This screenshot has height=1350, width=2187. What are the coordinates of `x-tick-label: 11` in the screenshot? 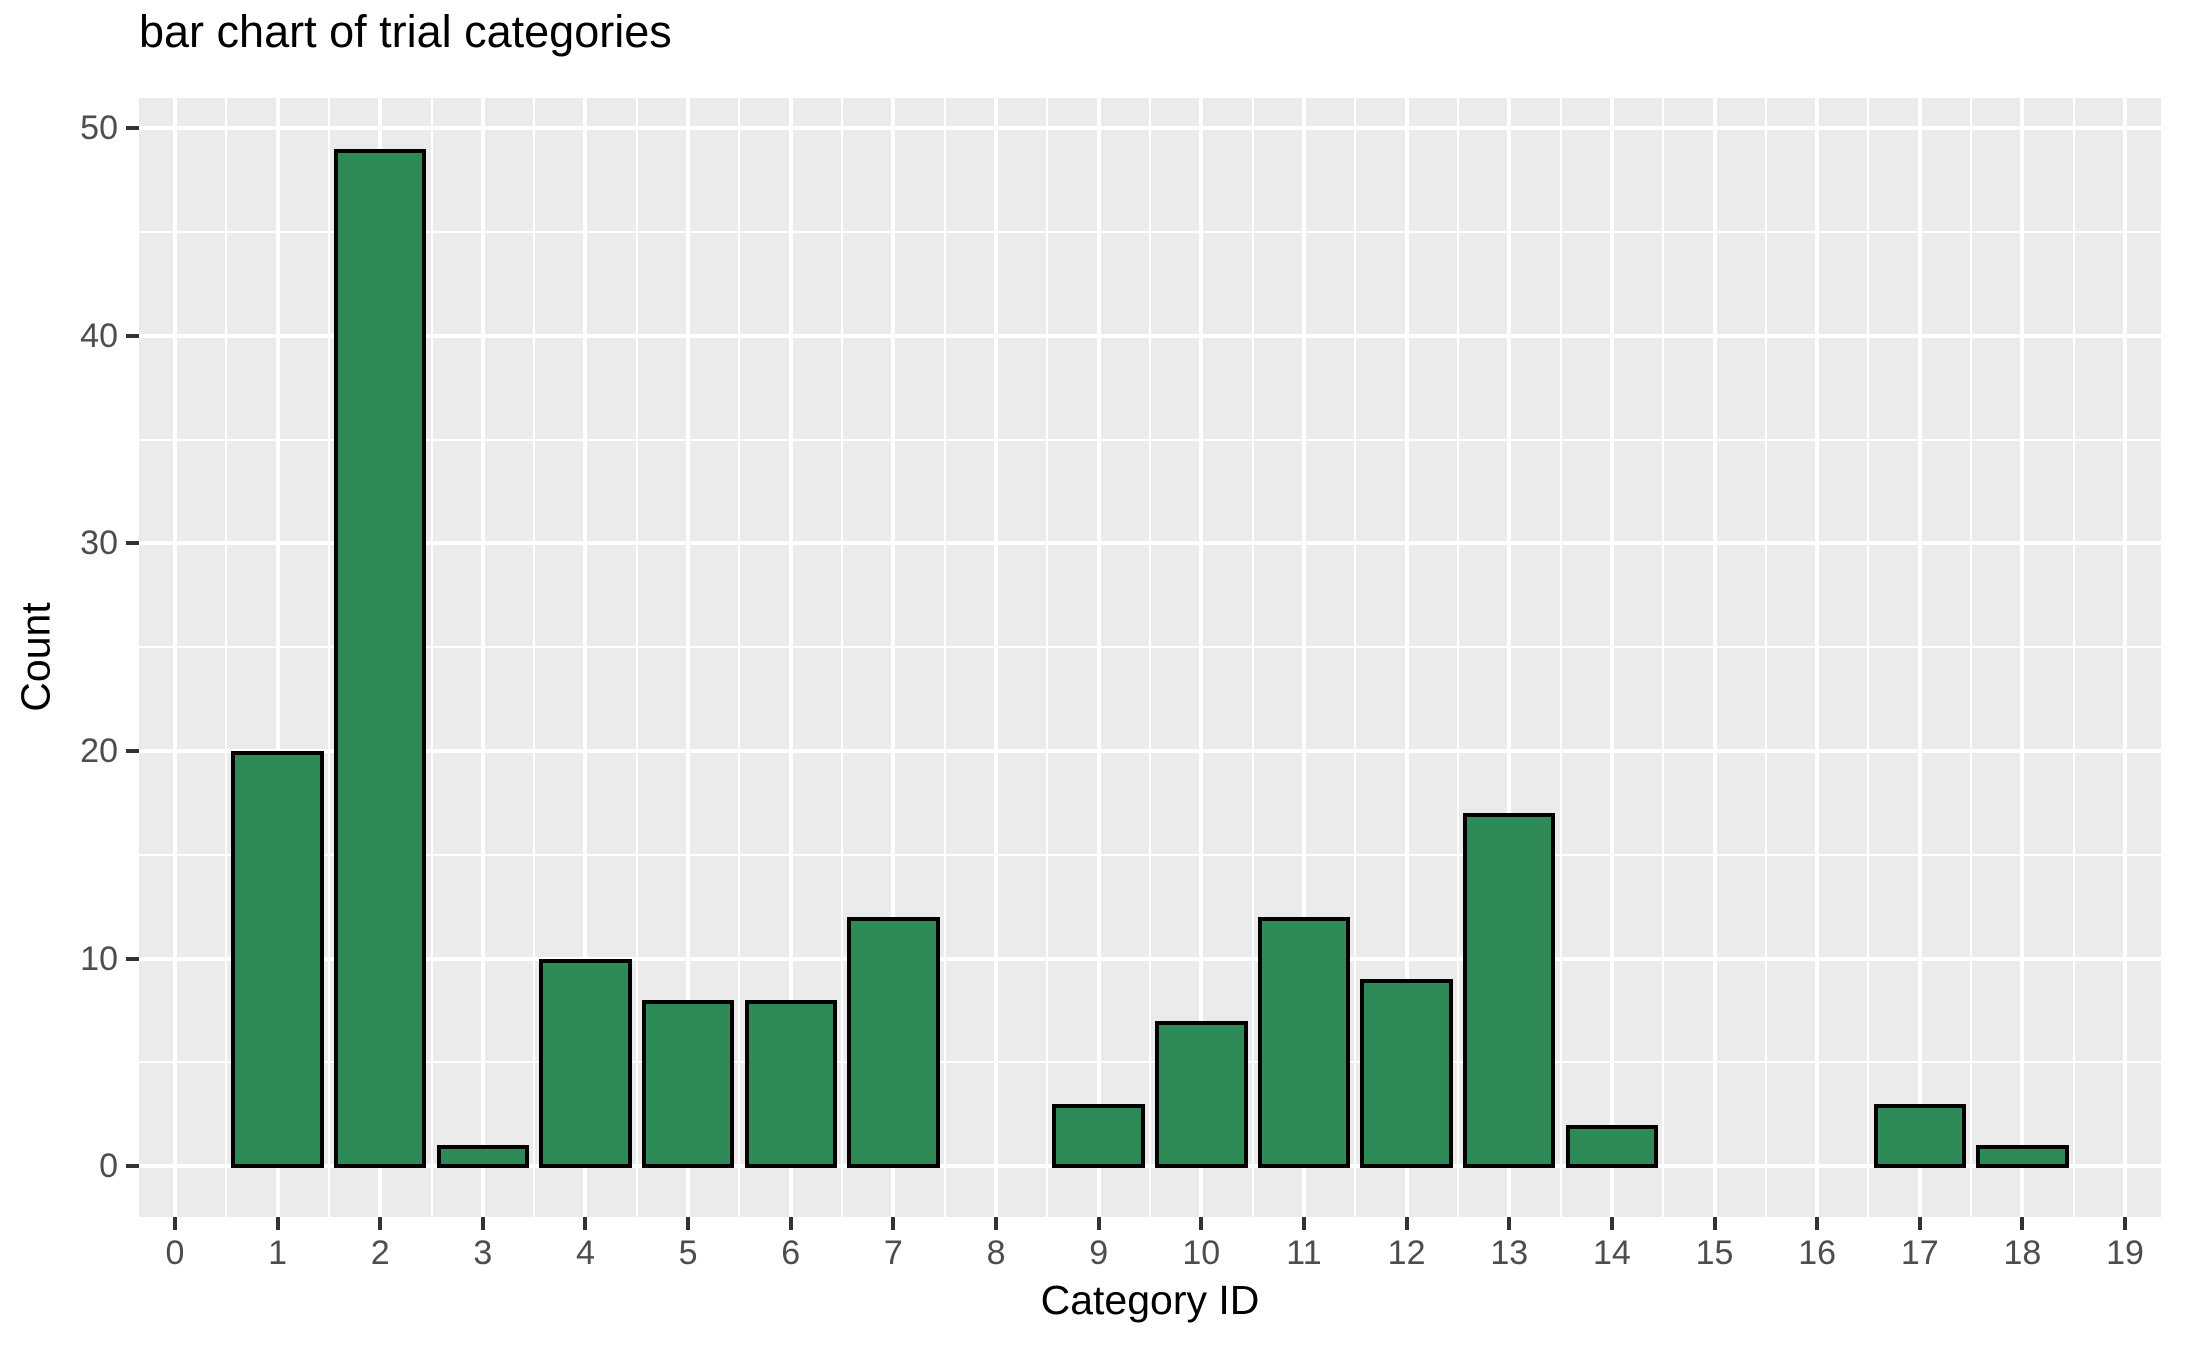 It's located at (1304, 1253).